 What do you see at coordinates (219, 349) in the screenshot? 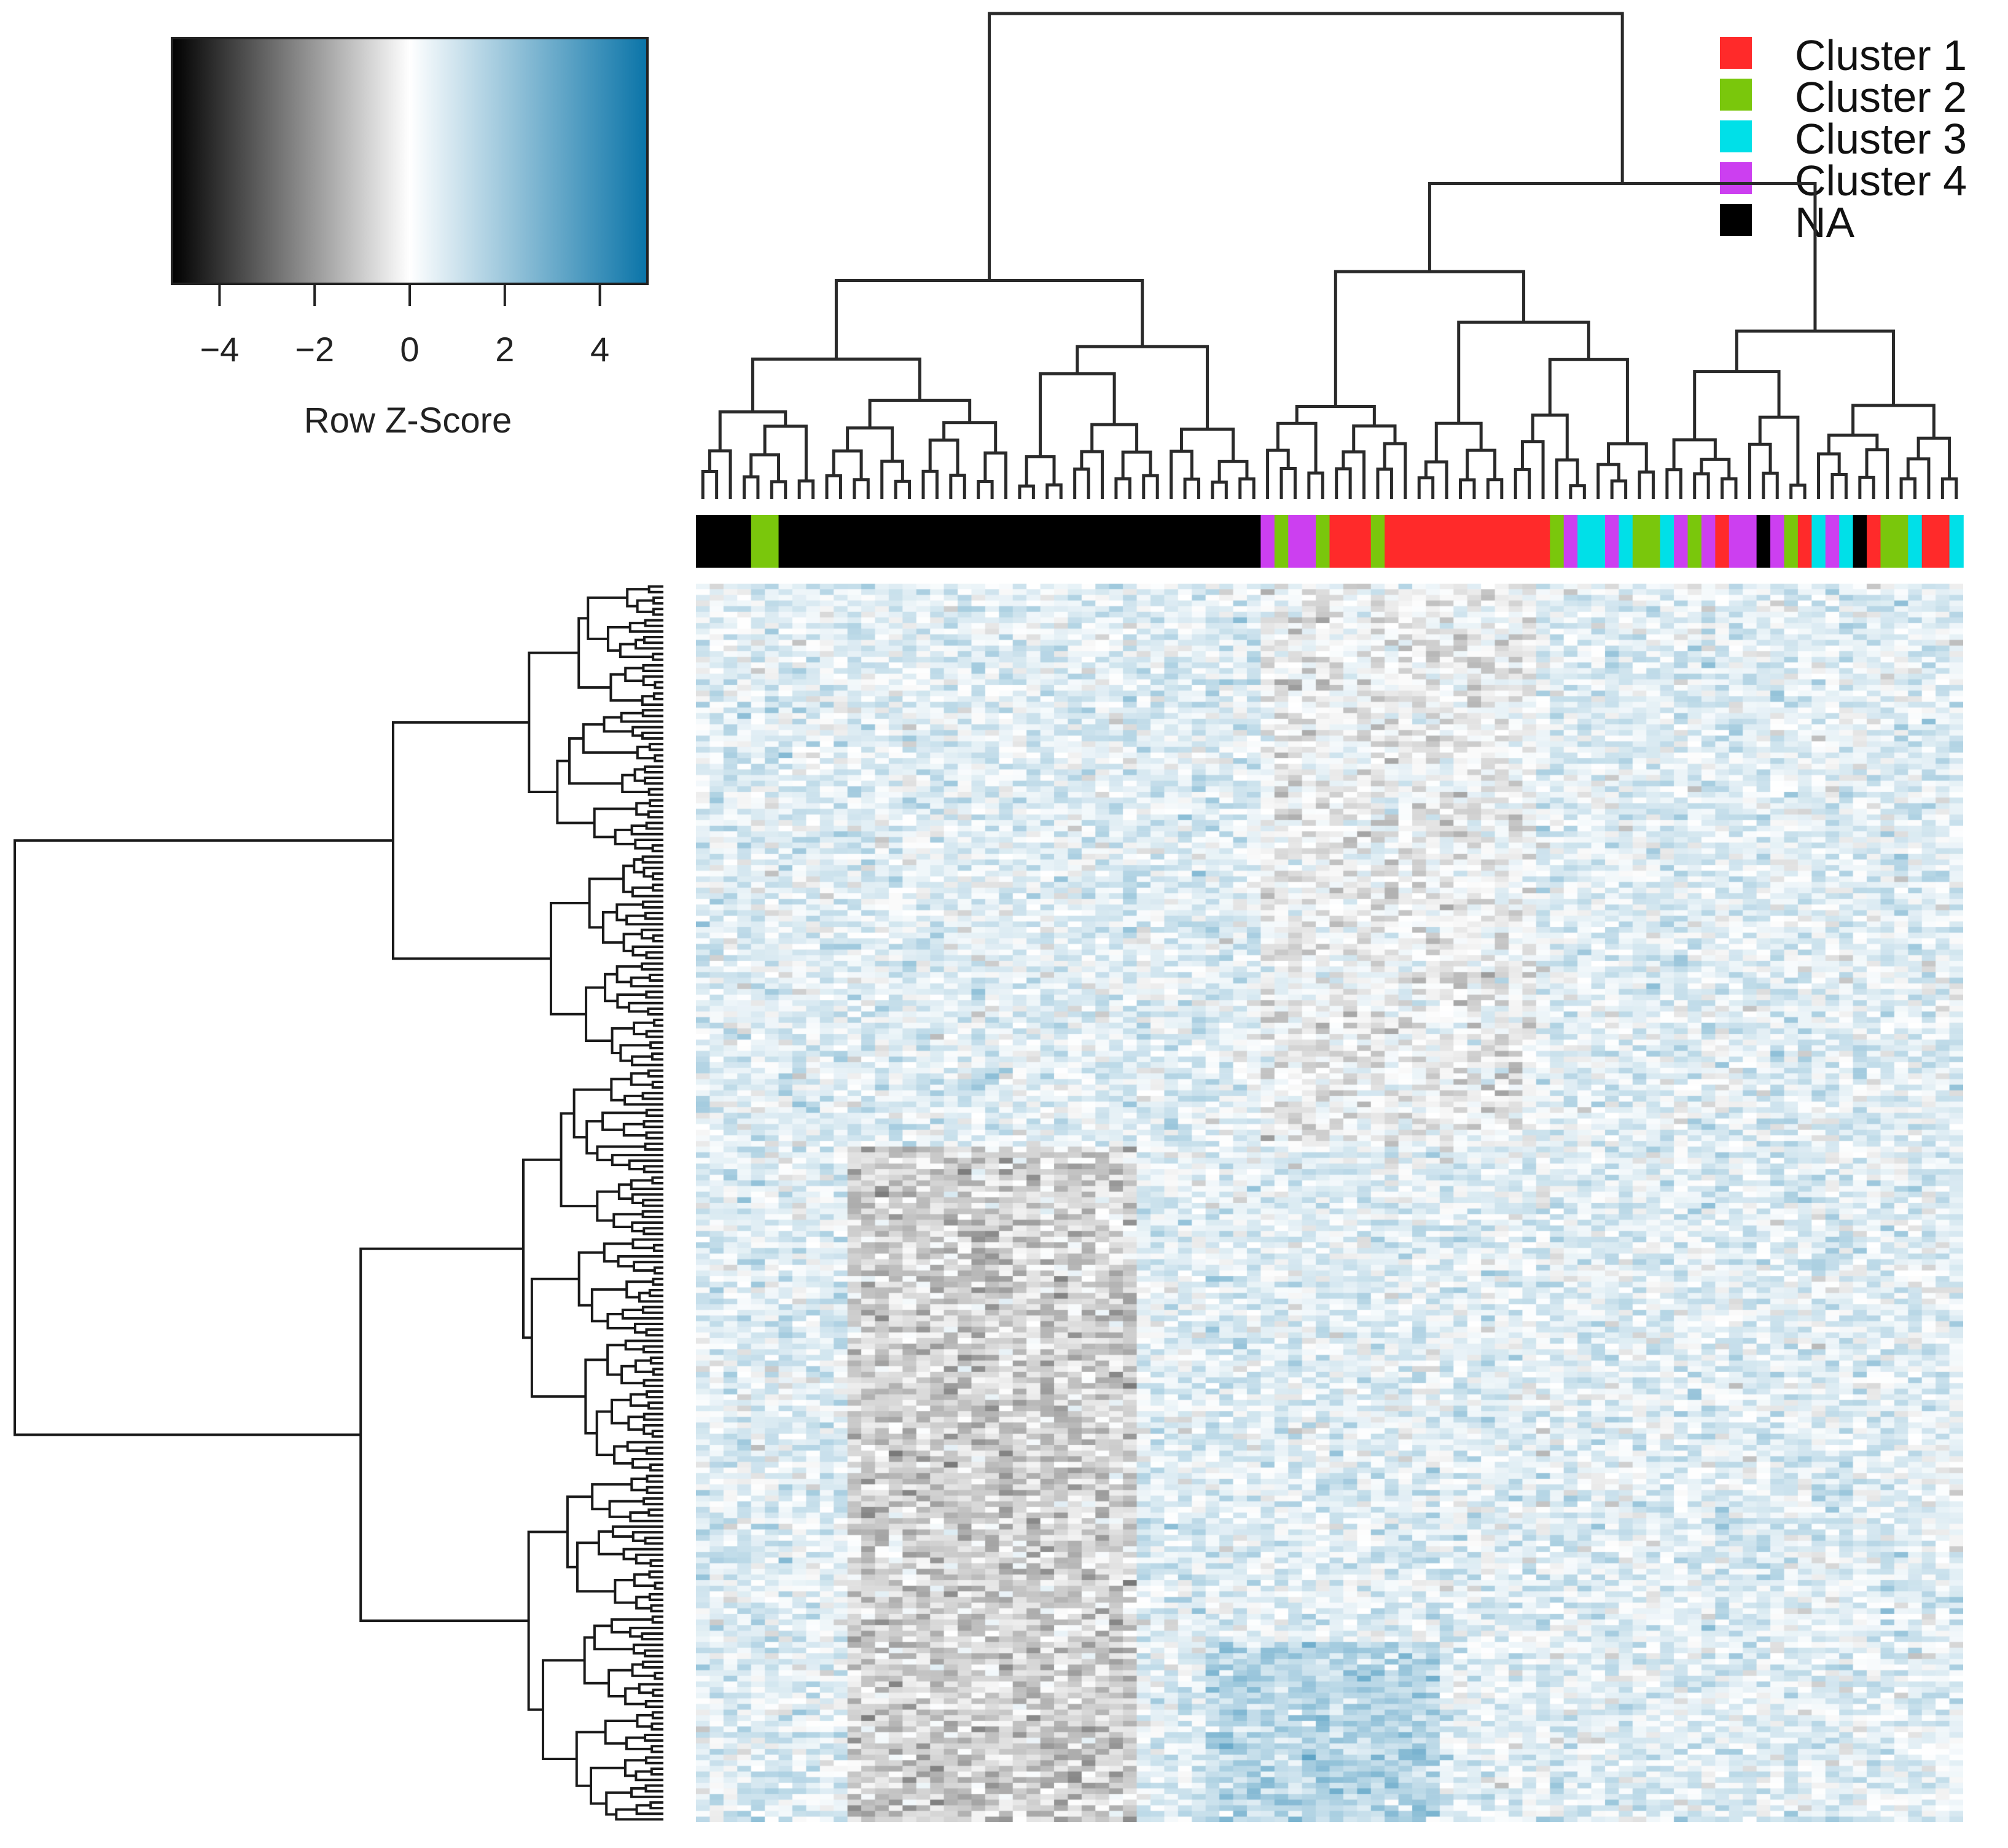
I see `color-key-tick-label: −4` at bounding box center [219, 349].